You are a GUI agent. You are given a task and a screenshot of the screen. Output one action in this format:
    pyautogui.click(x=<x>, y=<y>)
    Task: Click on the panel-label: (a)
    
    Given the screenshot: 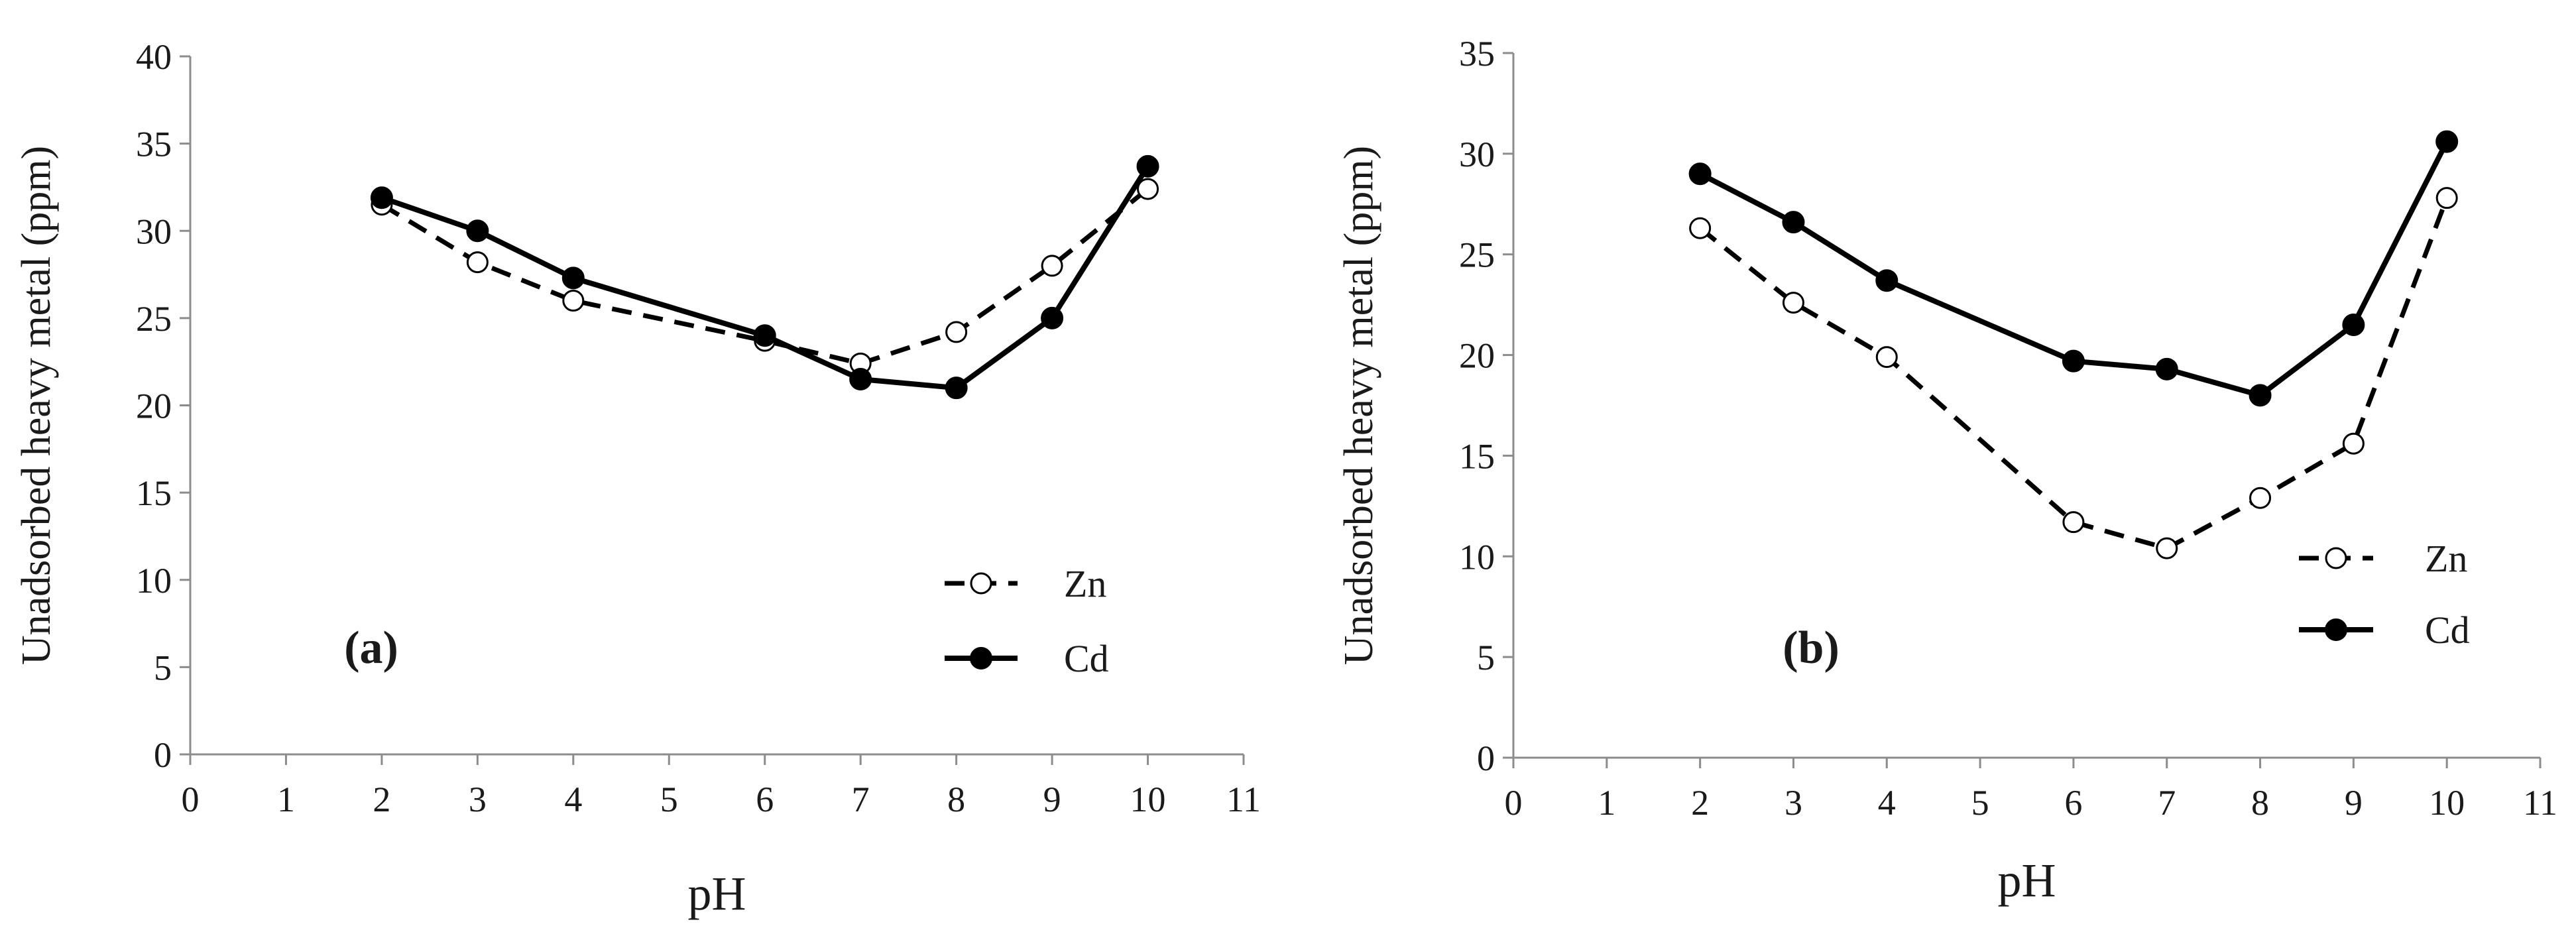 What is the action you would take?
    pyautogui.click(x=371, y=647)
    